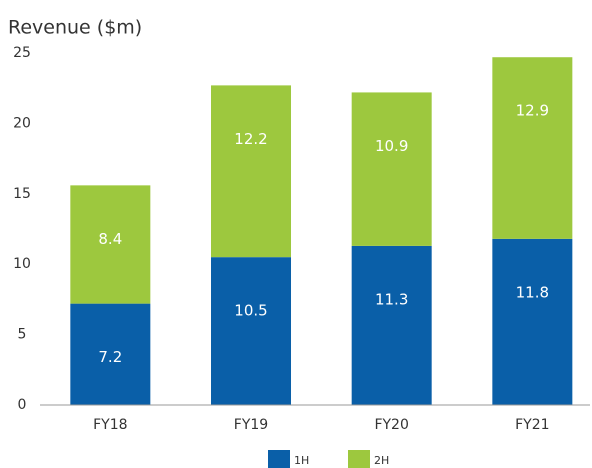  Describe the element at coordinates (391, 146) in the screenshot. I see `value-label: 10.9` at that location.